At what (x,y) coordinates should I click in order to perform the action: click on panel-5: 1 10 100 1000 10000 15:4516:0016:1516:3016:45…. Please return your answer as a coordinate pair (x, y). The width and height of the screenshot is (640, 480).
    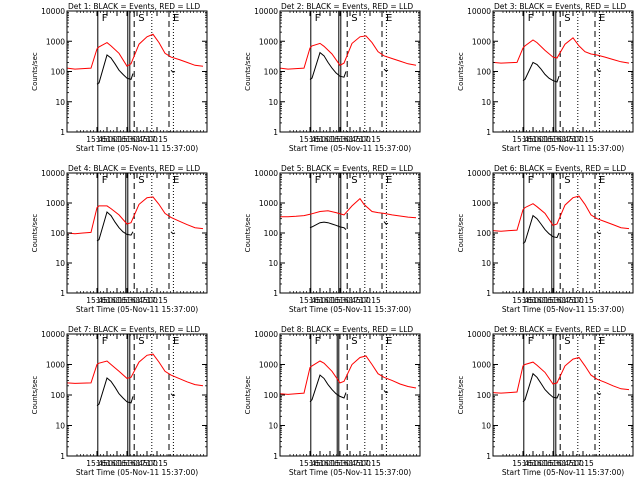
    Looking at the image, I should click on (332, 239).